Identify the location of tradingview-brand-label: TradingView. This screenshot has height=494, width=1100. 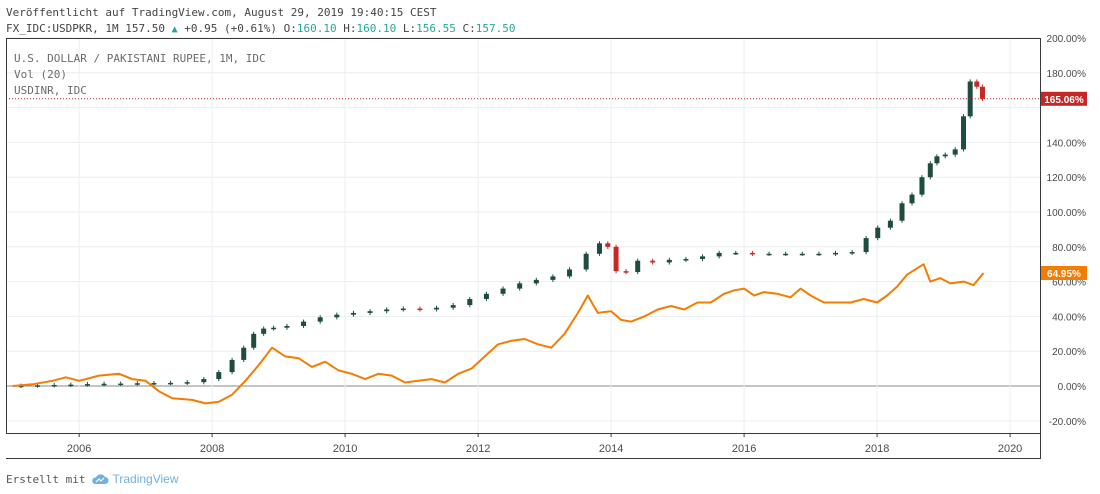
(145, 479).